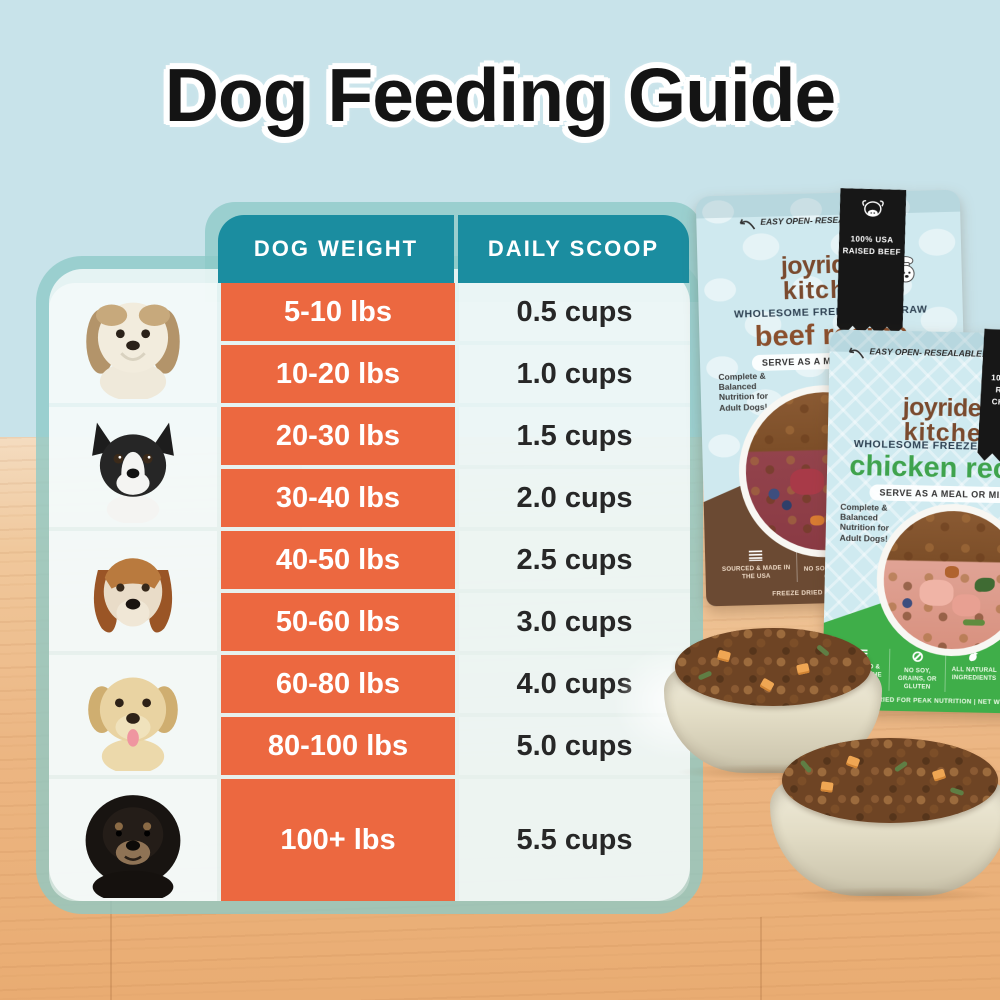 This screenshot has height=1000, width=1000. I want to click on feature-no-grain: ⊘ NO SOY, GRAINS, OR GLUTEN, so click(917, 670).